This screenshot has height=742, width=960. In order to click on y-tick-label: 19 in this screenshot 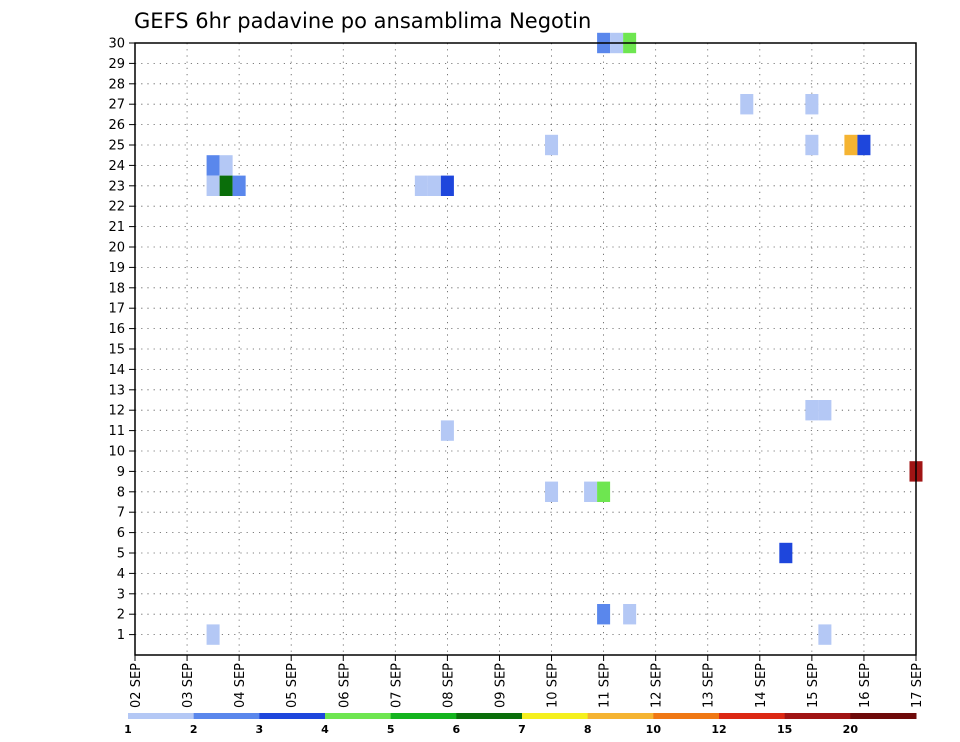, I will do `click(116, 268)`.